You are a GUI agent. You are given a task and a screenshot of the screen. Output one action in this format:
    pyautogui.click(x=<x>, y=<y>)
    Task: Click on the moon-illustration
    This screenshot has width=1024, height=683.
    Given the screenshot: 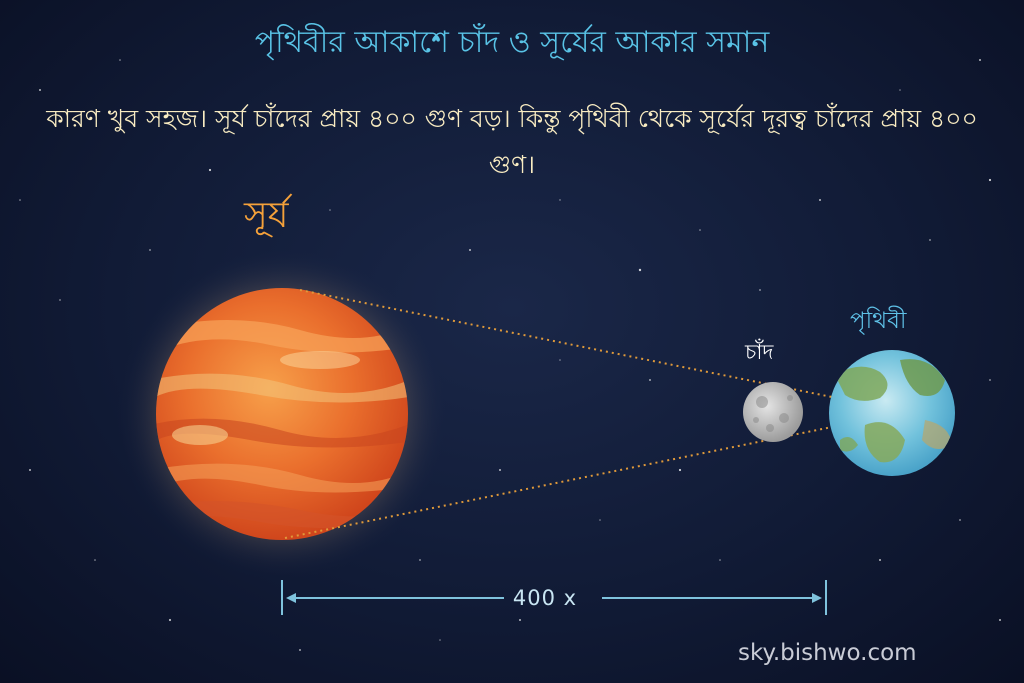 What is the action you would take?
    pyautogui.click(x=773, y=412)
    